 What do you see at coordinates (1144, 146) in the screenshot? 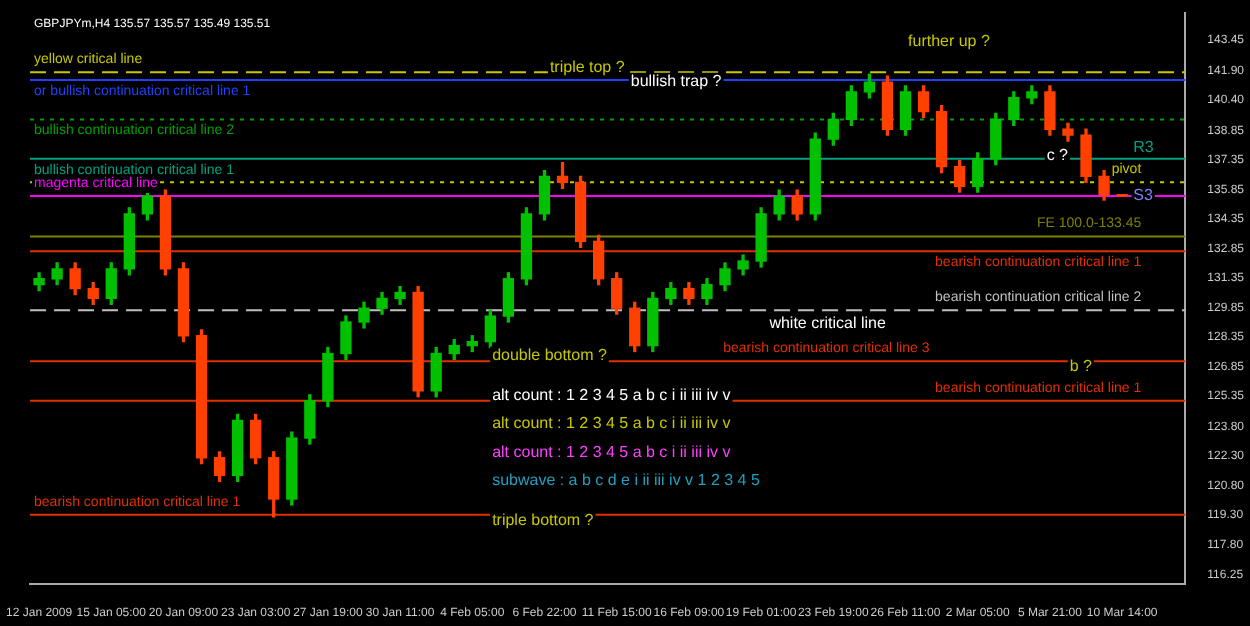
I see `annotation: R3` at bounding box center [1144, 146].